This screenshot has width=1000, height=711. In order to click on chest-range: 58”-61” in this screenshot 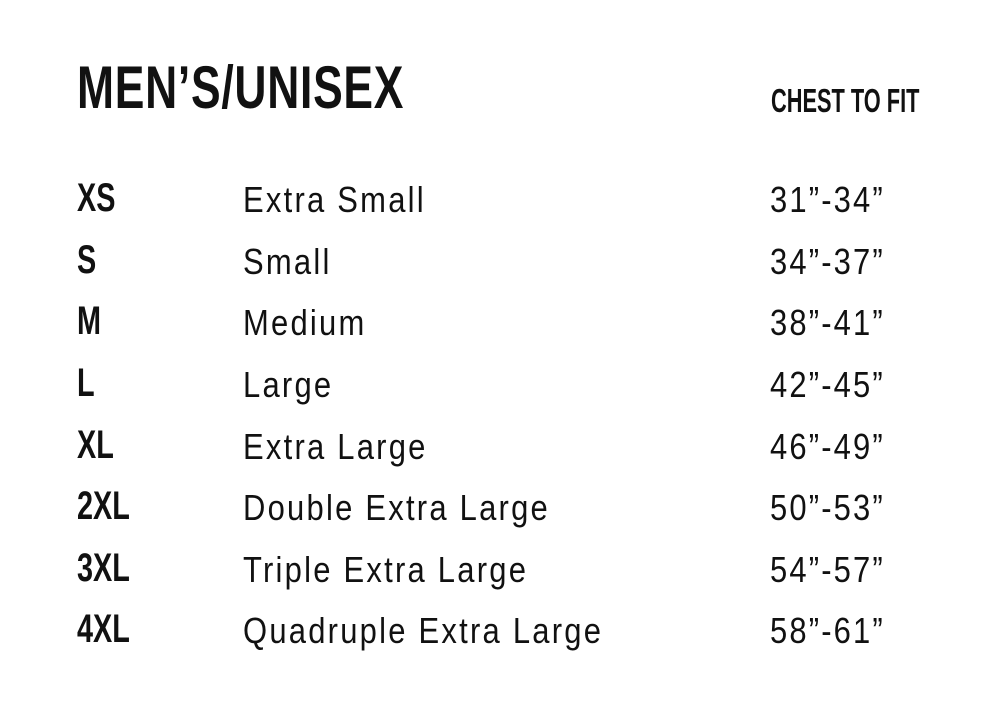, I will do `click(827, 630)`.